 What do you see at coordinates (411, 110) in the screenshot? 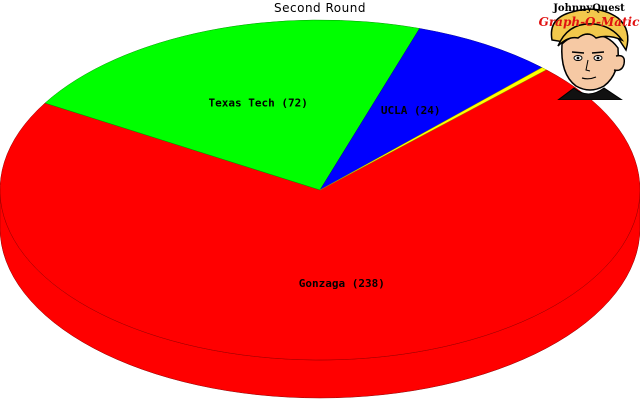
I see `slice-label-ucla: UCLA (24)` at bounding box center [411, 110].